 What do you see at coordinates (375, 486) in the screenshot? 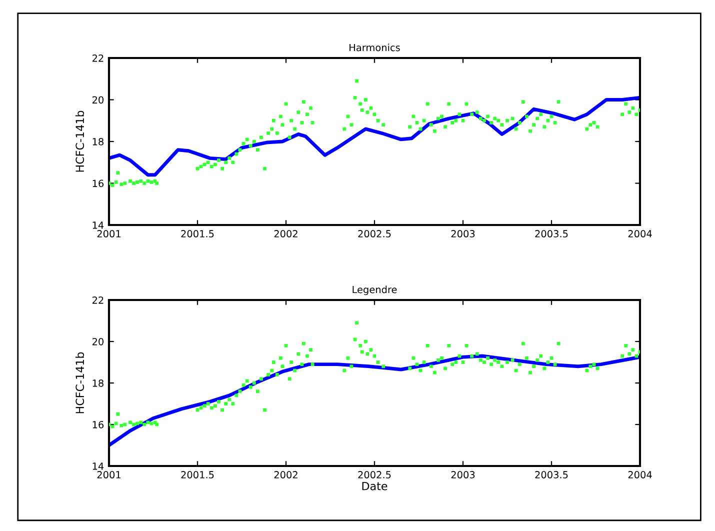
I see `x-axis-title: Date` at bounding box center [375, 486].